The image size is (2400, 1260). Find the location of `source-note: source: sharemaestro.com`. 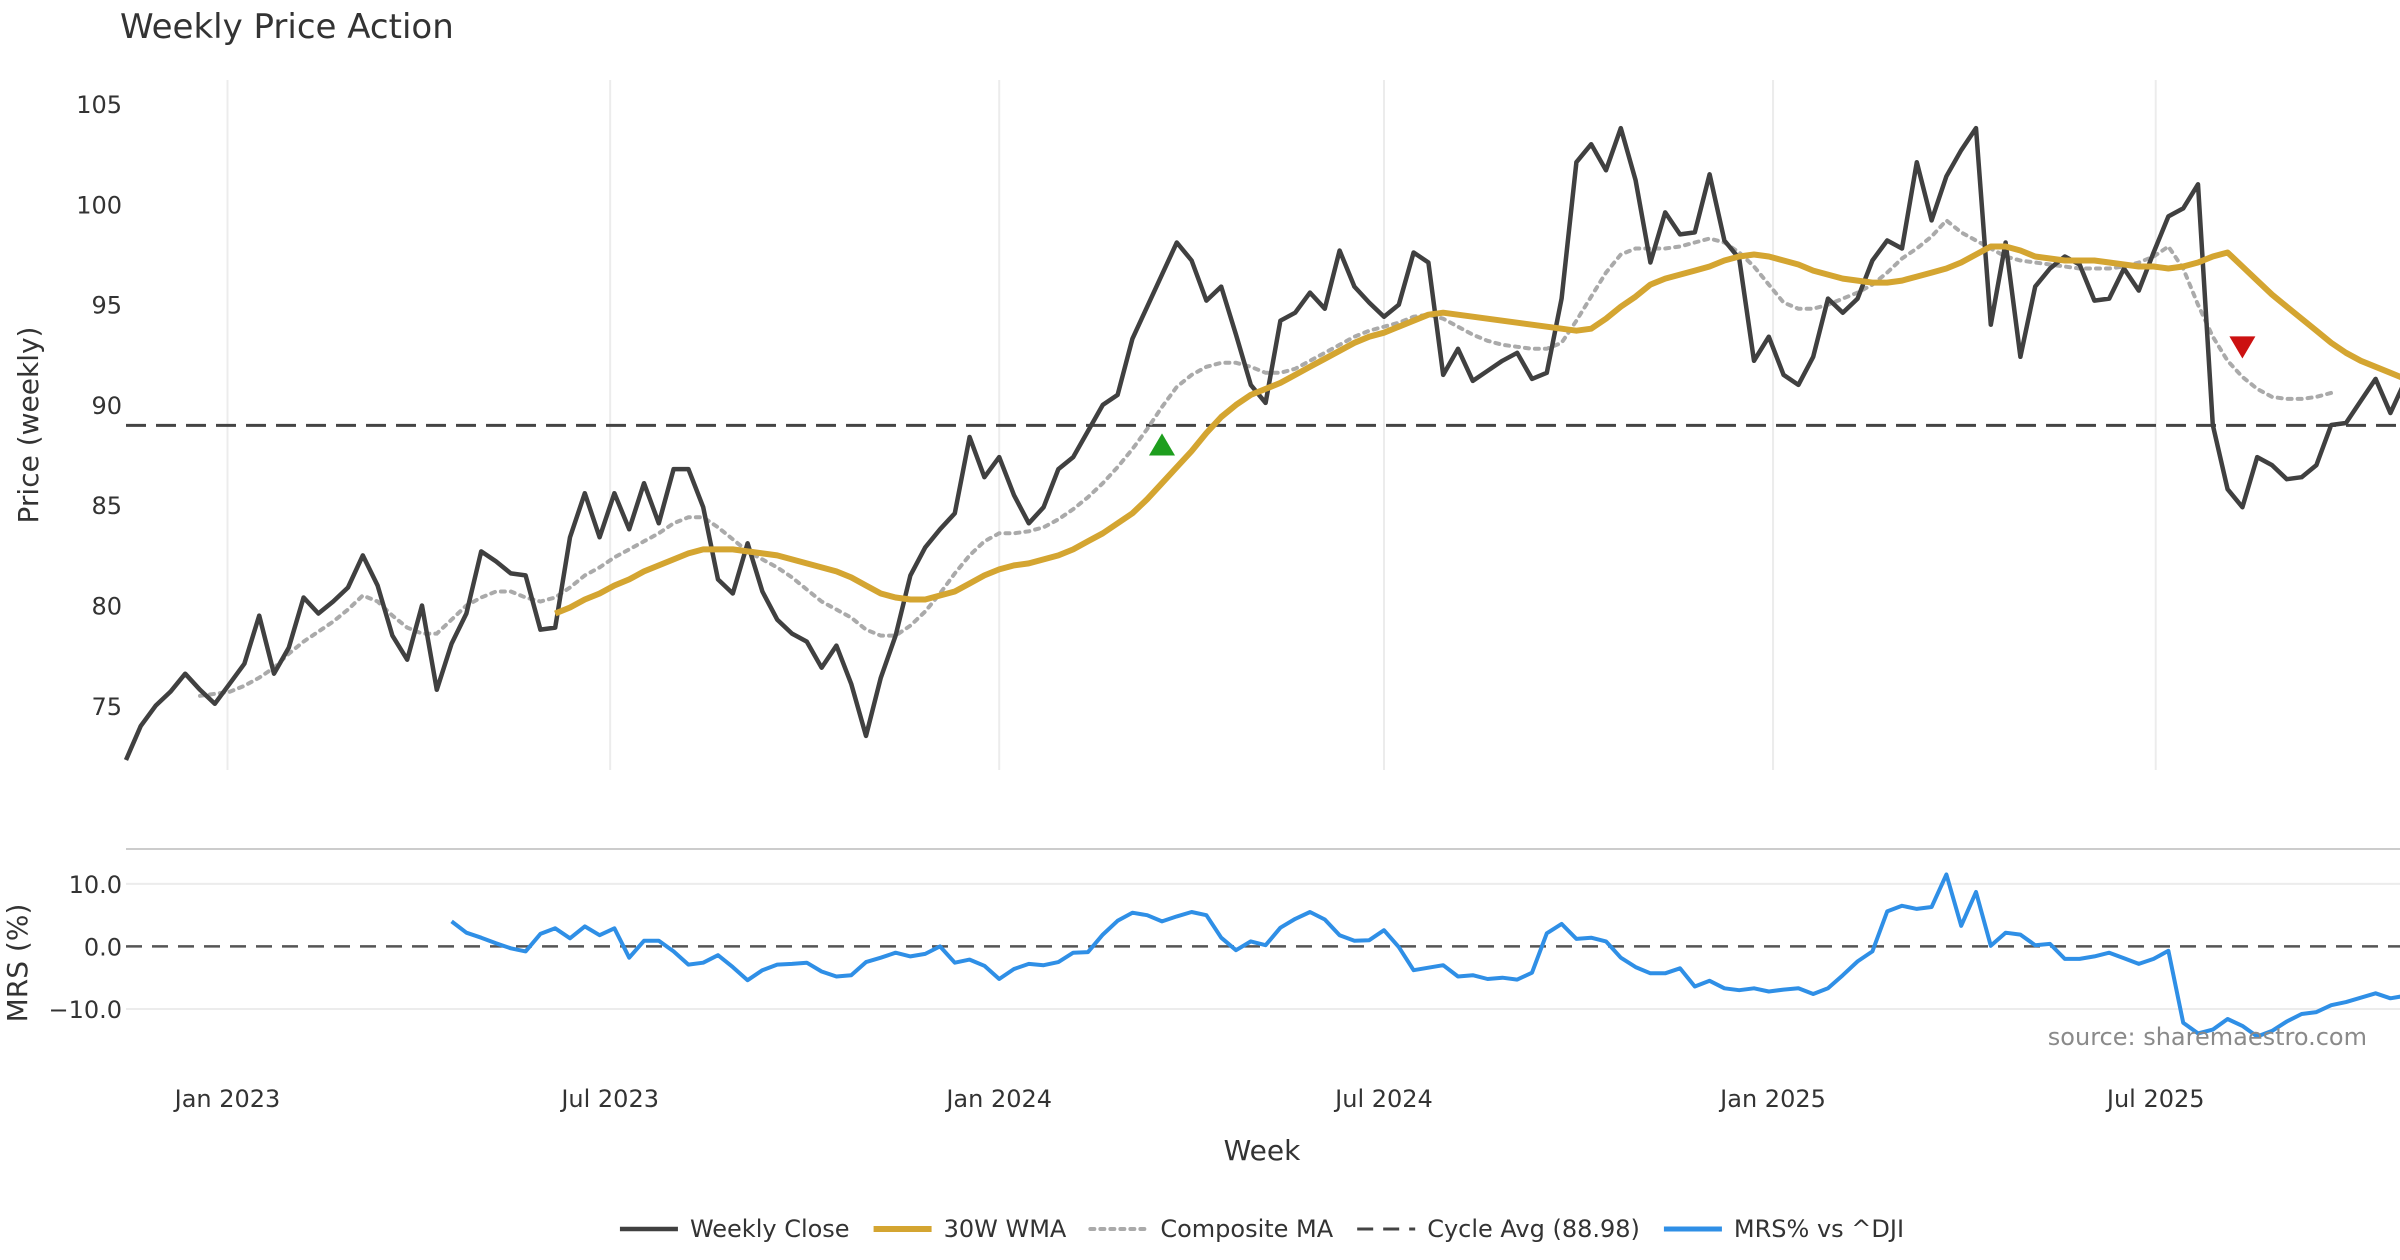

source-note: source: sharemaestro.com is located at coordinates (2207, 1037).